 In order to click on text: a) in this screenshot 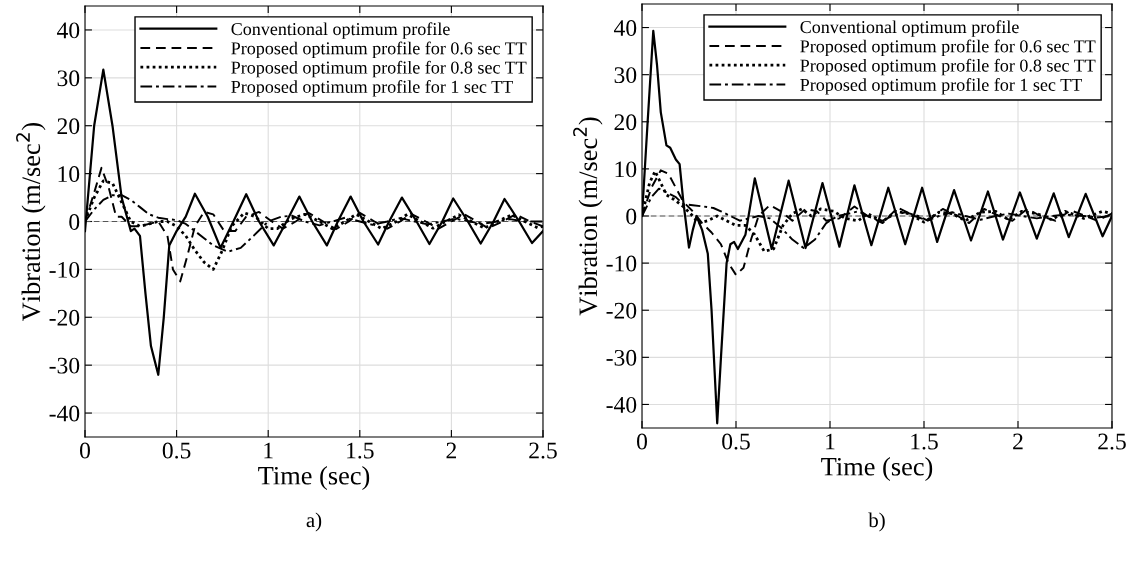, I will do `click(314, 522)`.